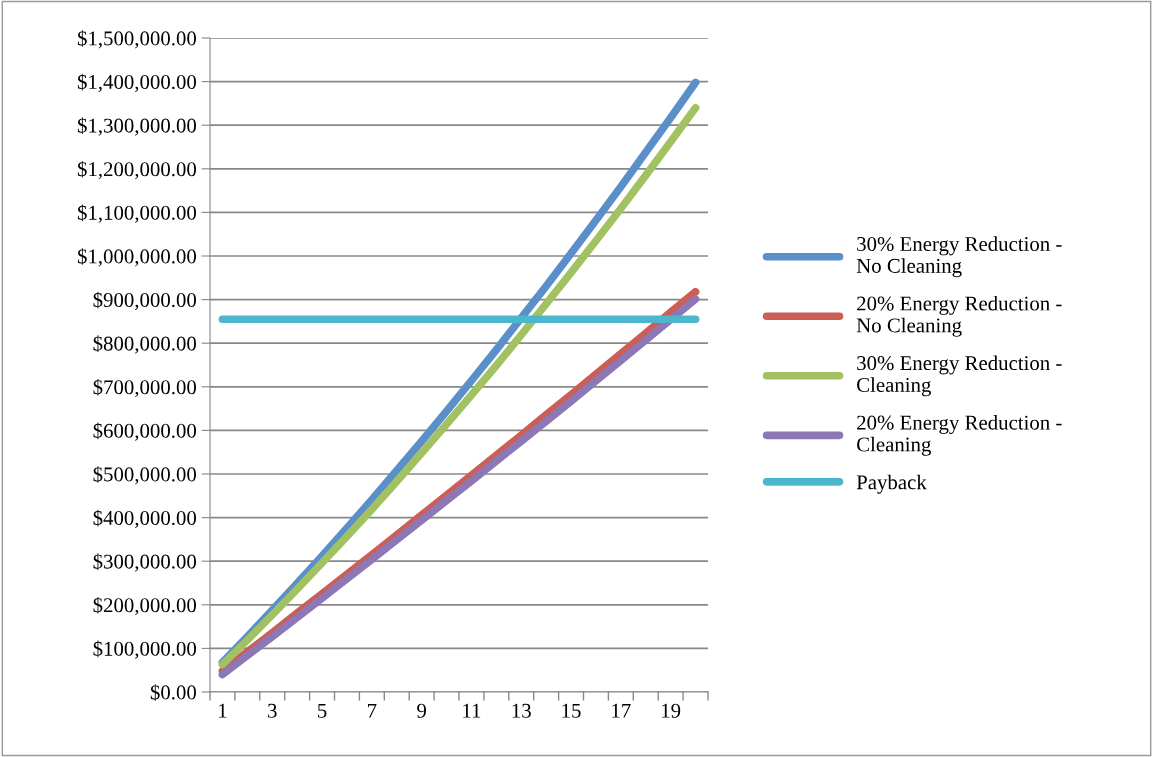 The image size is (1153, 757). Describe the element at coordinates (145, 606) in the screenshot. I see `y-tick-label: $200,000.00` at that location.